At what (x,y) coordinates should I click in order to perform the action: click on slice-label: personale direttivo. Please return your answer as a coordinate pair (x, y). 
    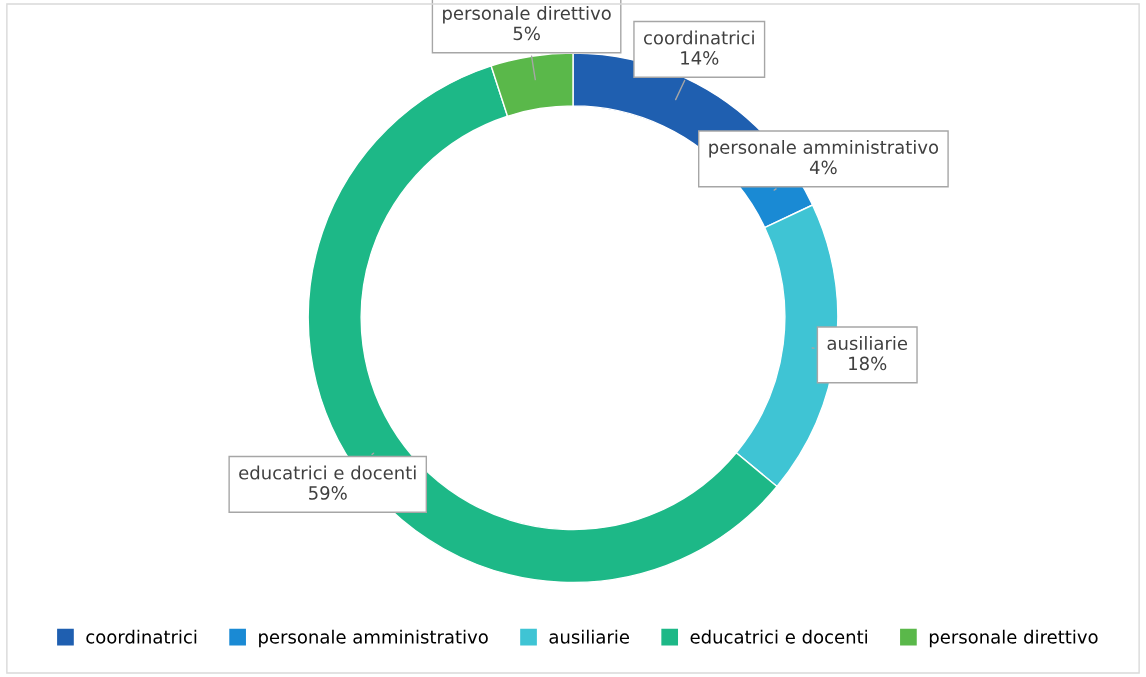
    Looking at the image, I should click on (527, 14).